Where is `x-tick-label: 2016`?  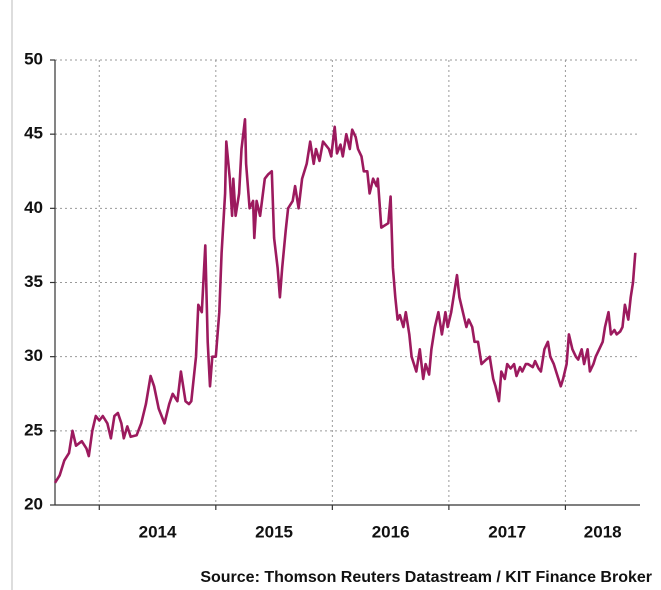 x-tick-label: 2016 is located at coordinates (391, 531).